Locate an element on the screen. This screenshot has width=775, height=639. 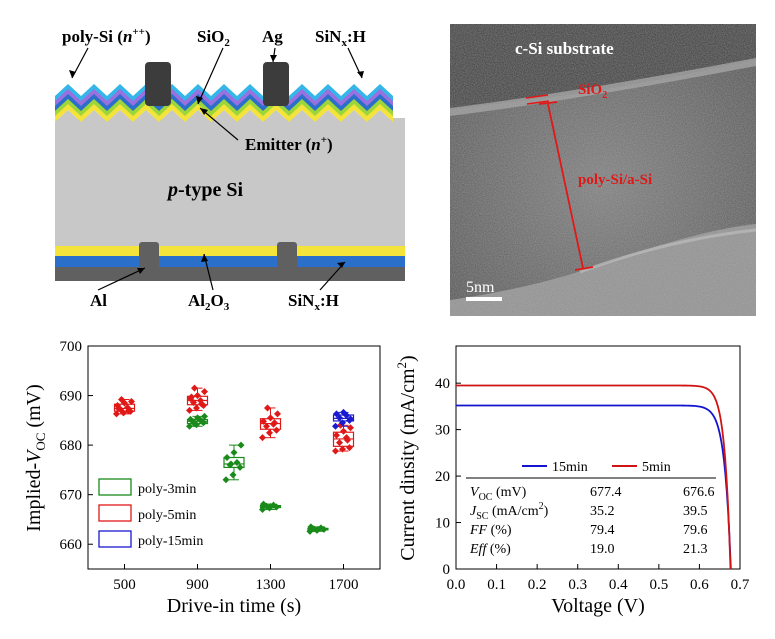
jv-x-tick-label: 0.6 is located at coordinates (699, 585).